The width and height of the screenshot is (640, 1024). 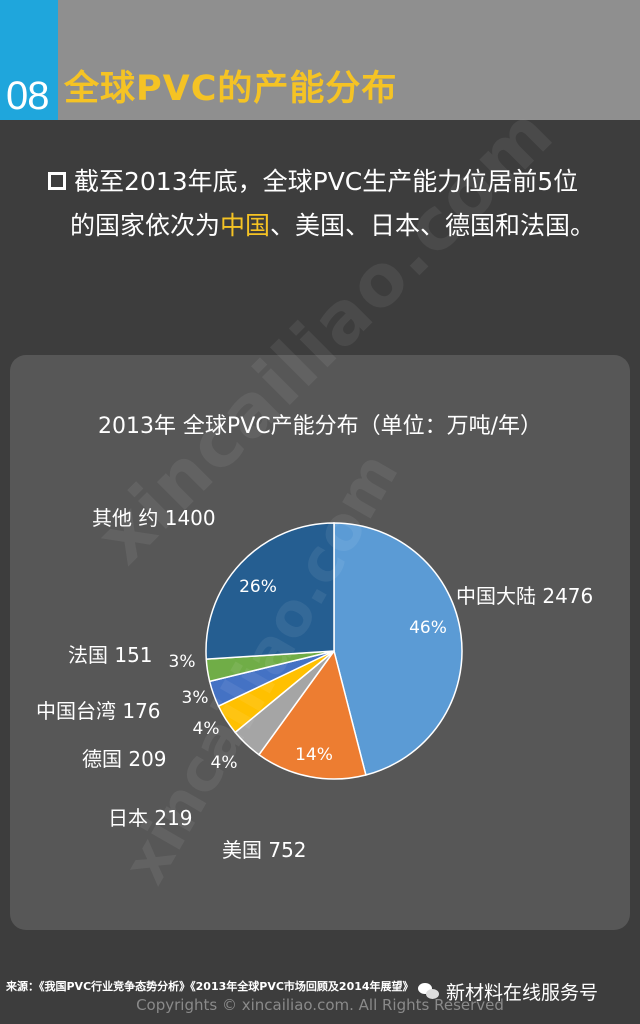 I want to click on slice-category-label: 中国台湾 176, so click(x=98, y=711).